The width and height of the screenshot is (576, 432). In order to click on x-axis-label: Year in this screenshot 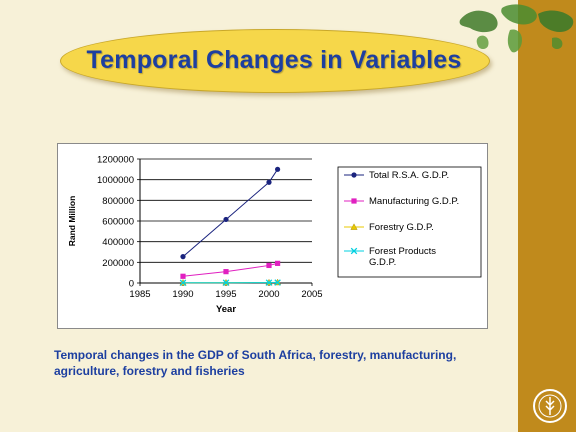, I will do `click(226, 309)`.